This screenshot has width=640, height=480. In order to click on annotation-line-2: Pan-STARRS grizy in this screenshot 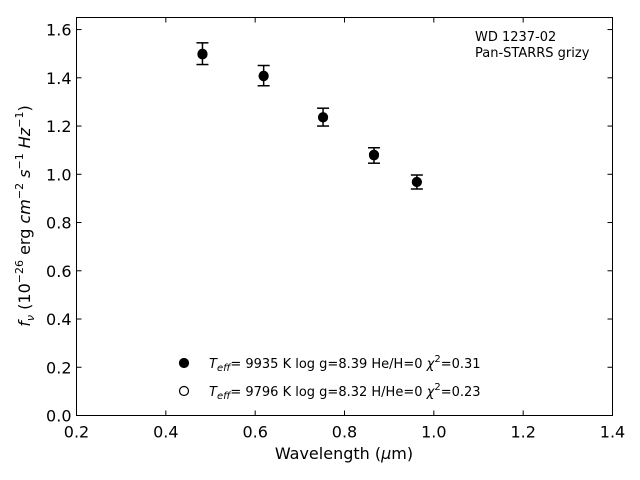, I will do `click(532, 53)`.